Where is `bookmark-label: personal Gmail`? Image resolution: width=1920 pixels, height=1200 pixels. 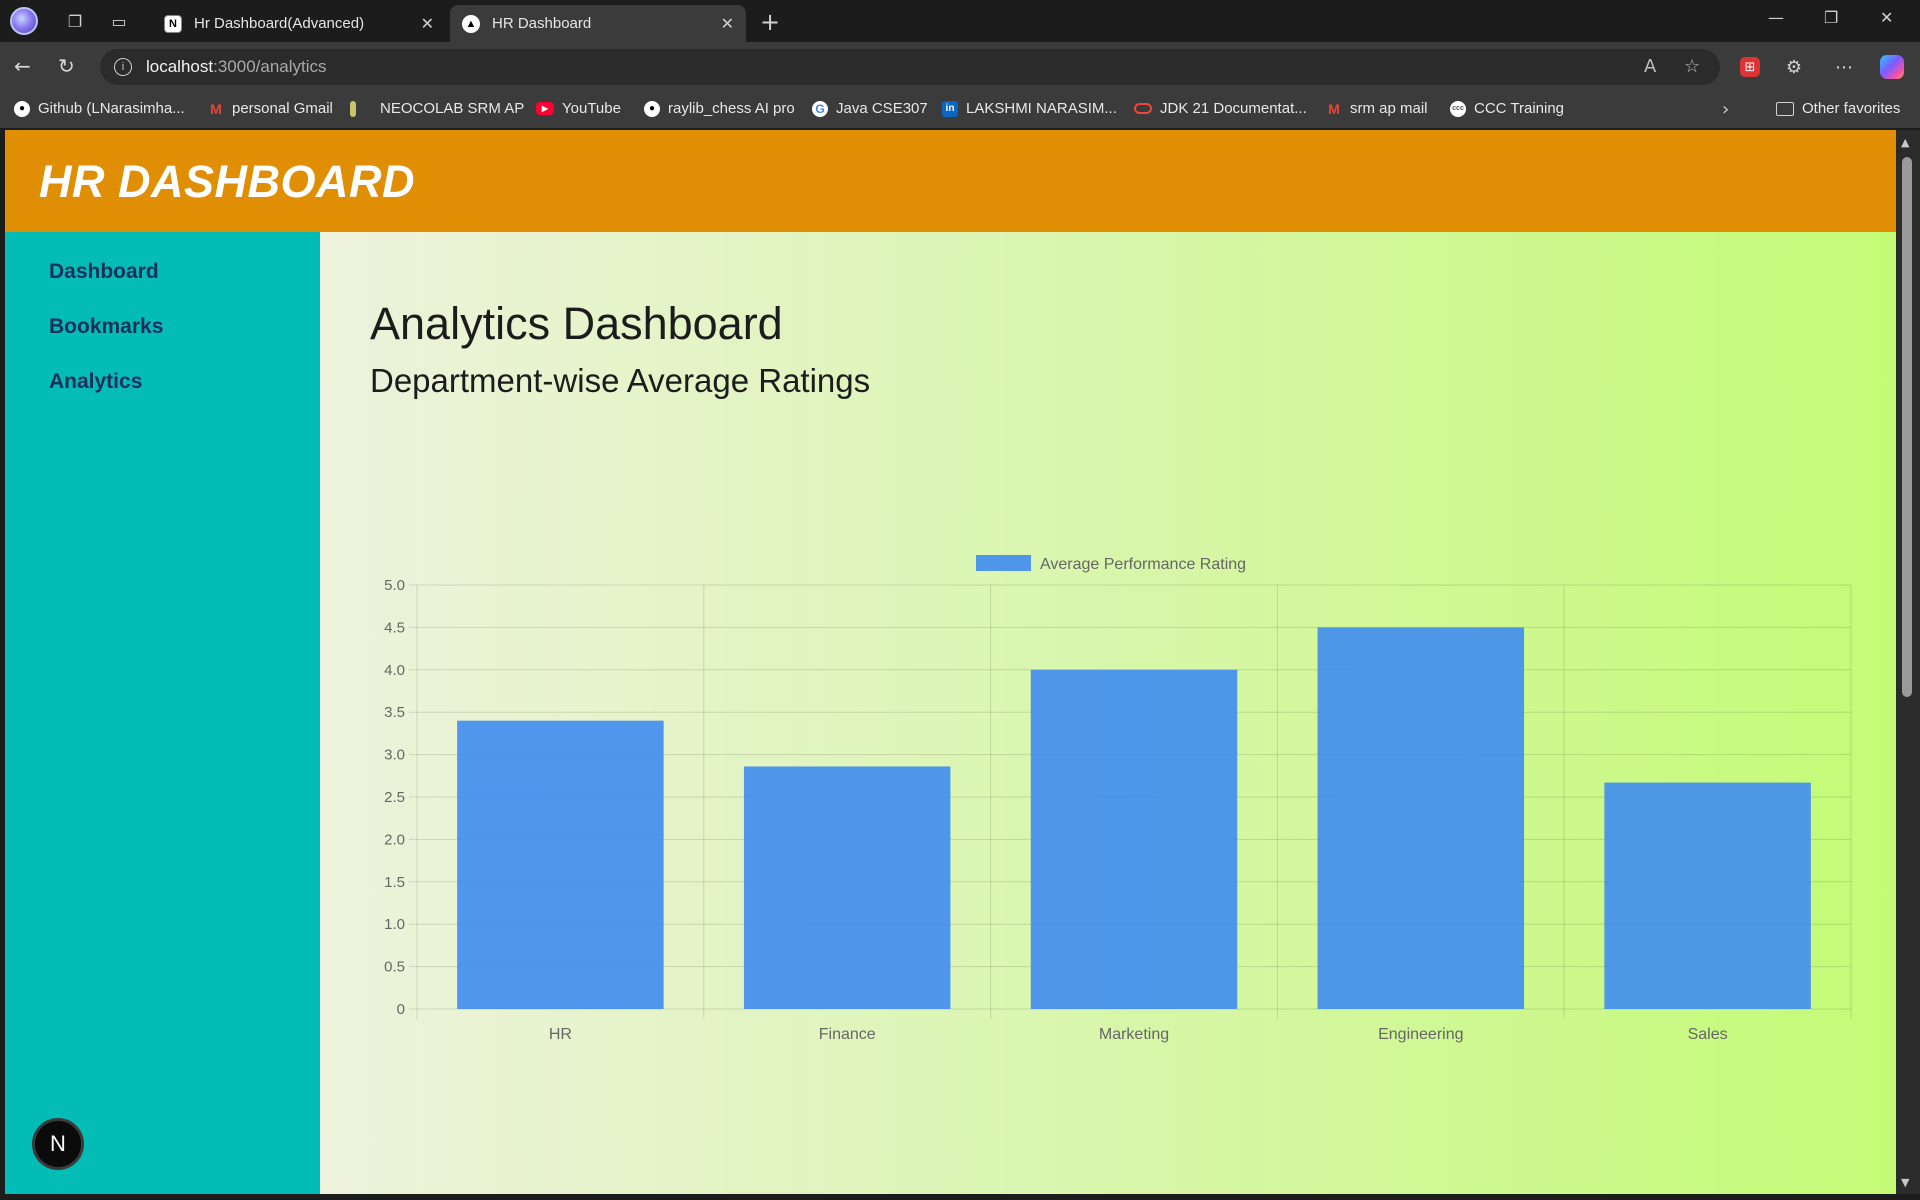
bookmark-label: personal Gmail is located at coordinates (282, 108).